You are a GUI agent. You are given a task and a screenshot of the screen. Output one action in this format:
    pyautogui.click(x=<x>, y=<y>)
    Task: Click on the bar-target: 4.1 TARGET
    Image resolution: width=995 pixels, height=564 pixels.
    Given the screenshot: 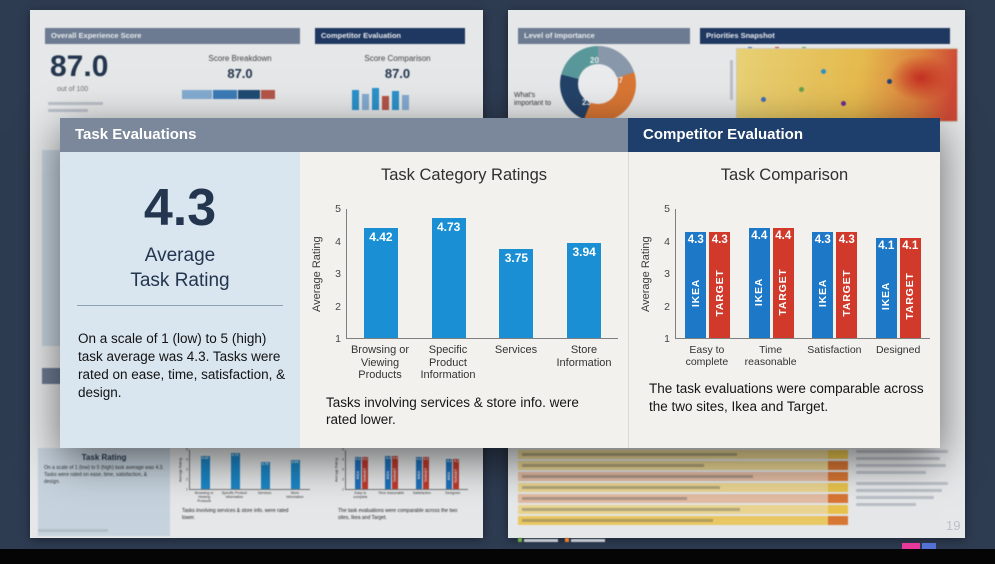 What is the action you would take?
    pyautogui.click(x=456, y=473)
    